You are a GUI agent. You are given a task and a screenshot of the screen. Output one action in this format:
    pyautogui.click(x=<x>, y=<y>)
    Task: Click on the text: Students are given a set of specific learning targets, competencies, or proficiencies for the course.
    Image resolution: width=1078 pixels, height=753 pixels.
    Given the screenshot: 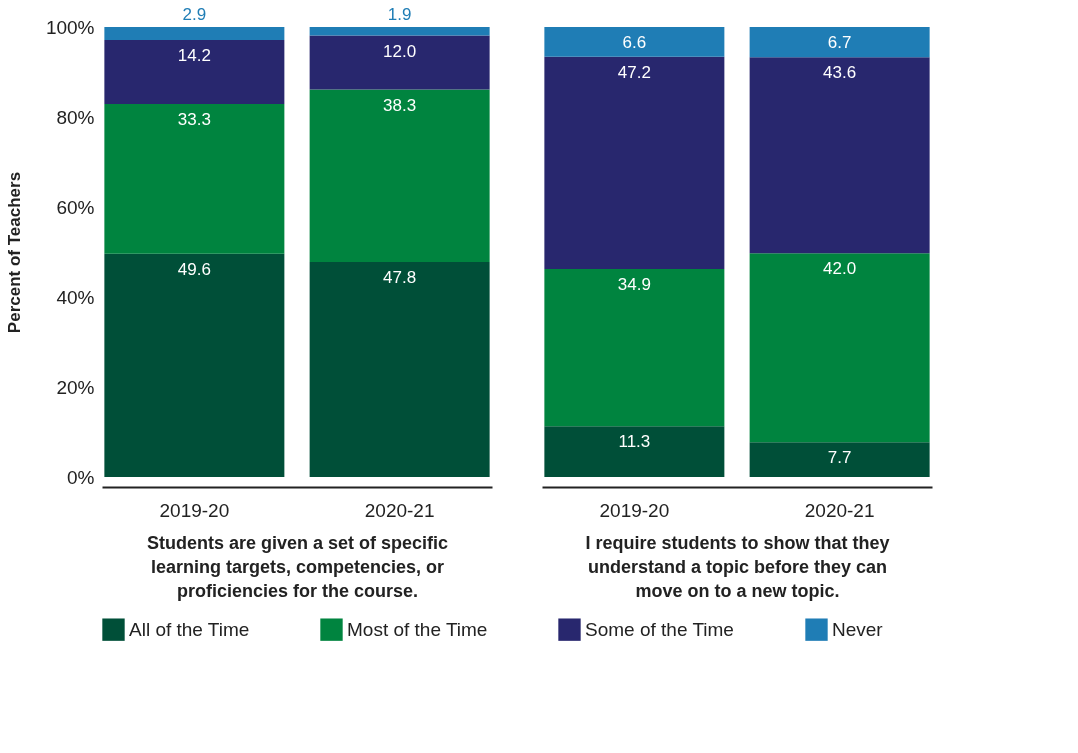 What is the action you would take?
    pyautogui.click(x=297, y=566)
    